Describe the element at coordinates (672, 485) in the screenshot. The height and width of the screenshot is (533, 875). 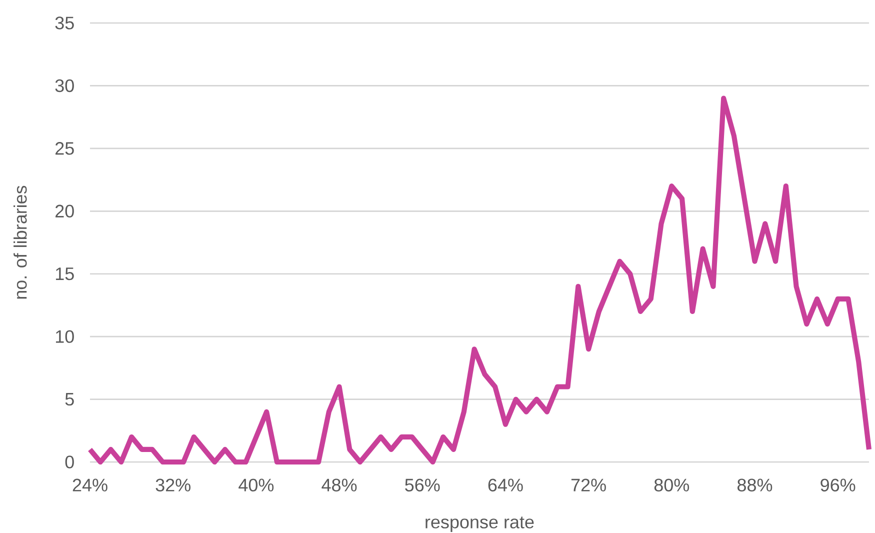
I see `x-tick-label: 80%` at that location.